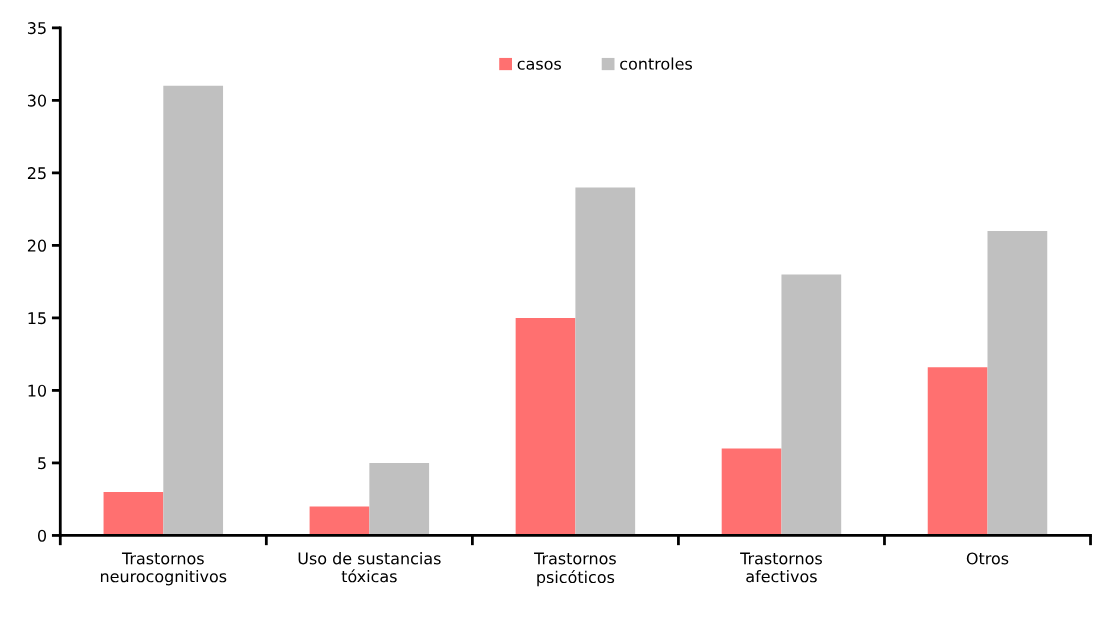  What do you see at coordinates (539, 65) in the screenshot?
I see `legend-label: casos` at bounding box center [539, 65].